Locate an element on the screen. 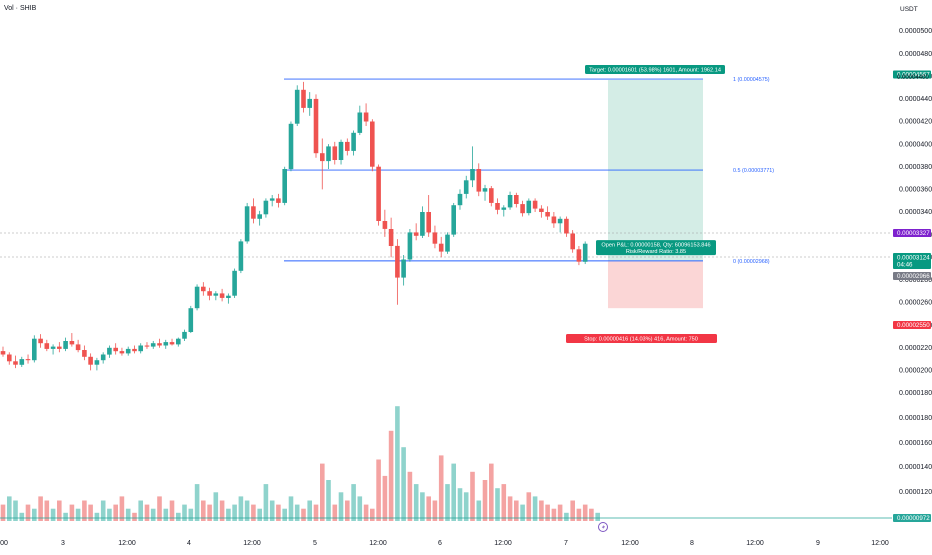 The width and height of the screenshot is (932, 555). pnl-badge is located at coordinates (656, 248).